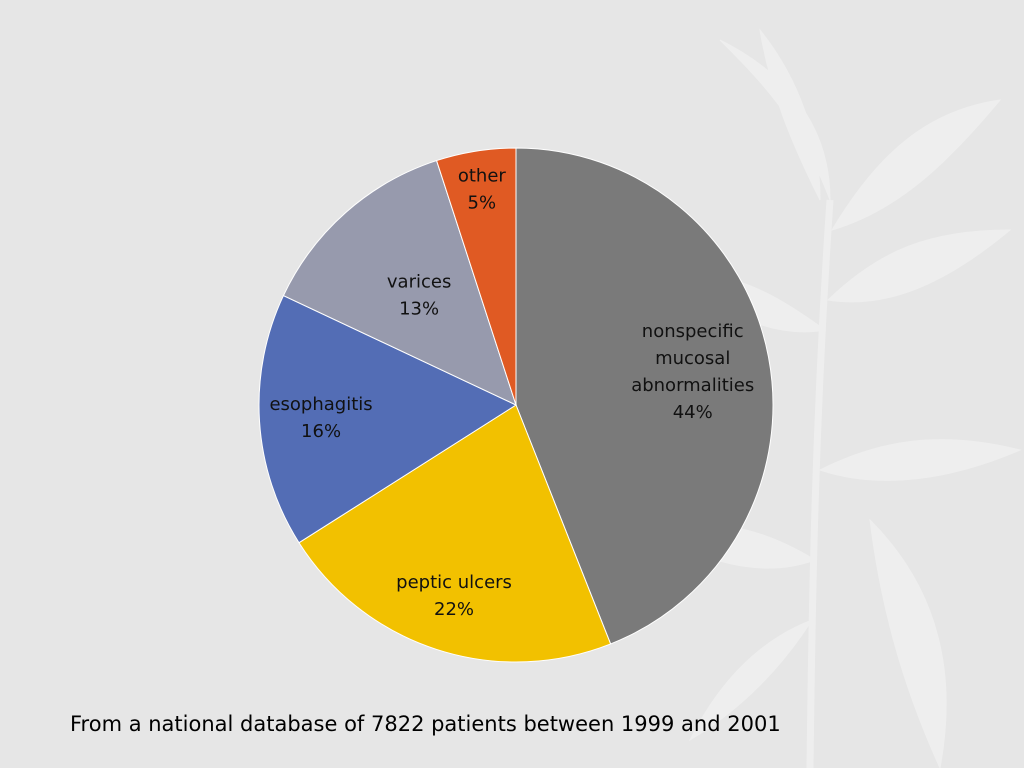 This screenshot has width=1024, height=768. Describe the element at coordinates (320, 418) in the screenshot. I see `pie-slice-label-2: esophagitis 16%` at that location.